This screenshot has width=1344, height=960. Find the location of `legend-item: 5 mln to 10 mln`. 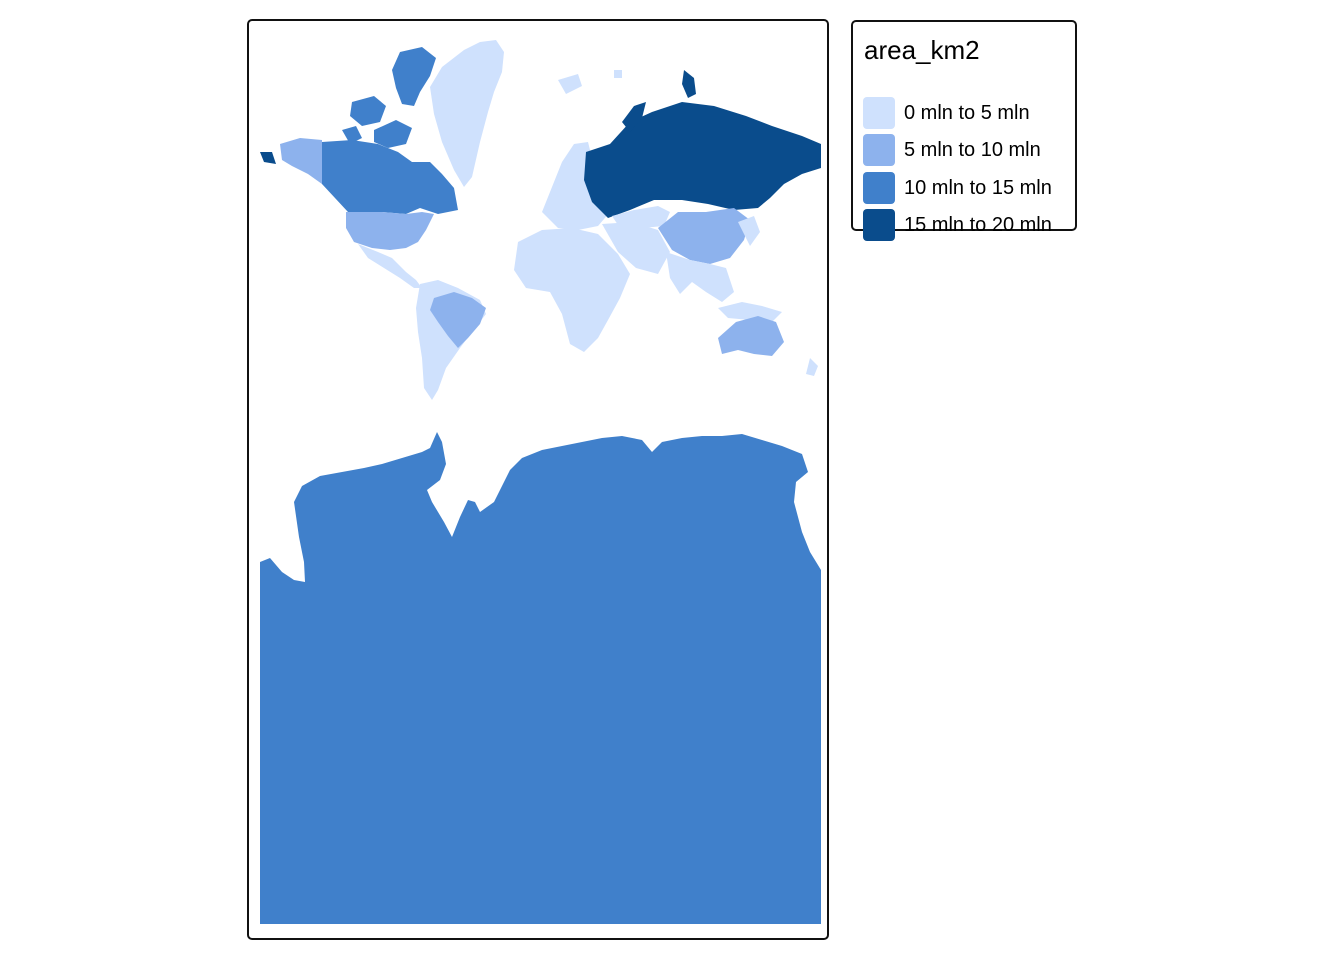

legend-item: 5 mln to 10 mln is located at coordinates (968, 150).